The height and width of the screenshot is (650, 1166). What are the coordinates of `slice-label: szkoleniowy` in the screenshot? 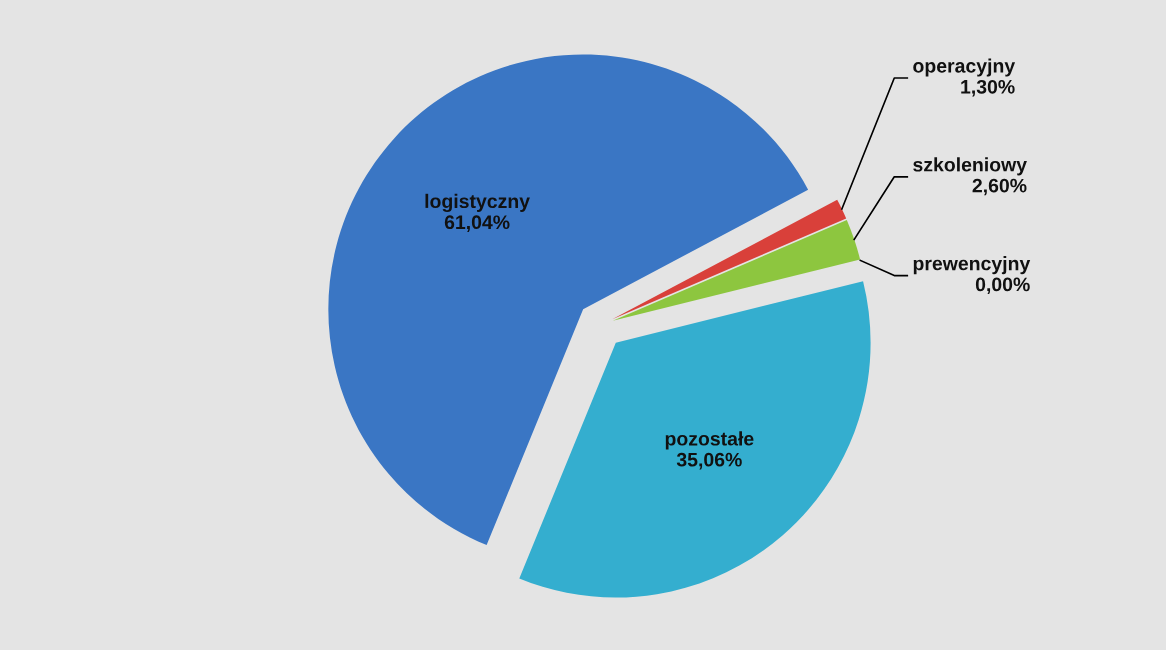 It's located at (970, 166).